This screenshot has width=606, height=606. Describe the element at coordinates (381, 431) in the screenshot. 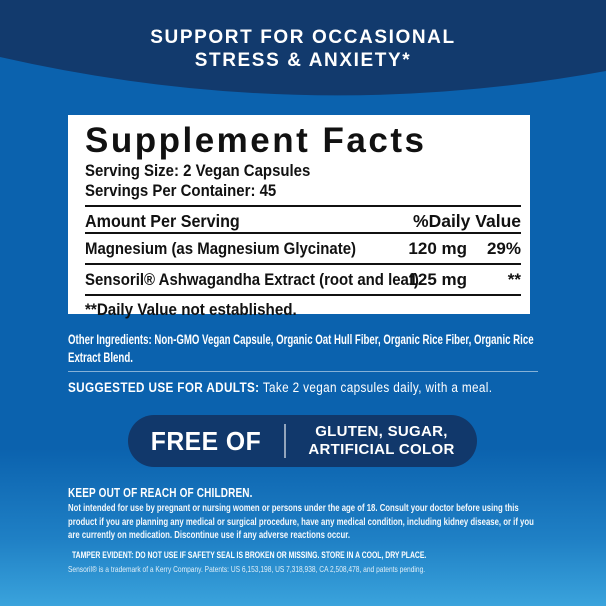

I see `free-of-items-line1: GLUTEN, SUGAR,` at that location.